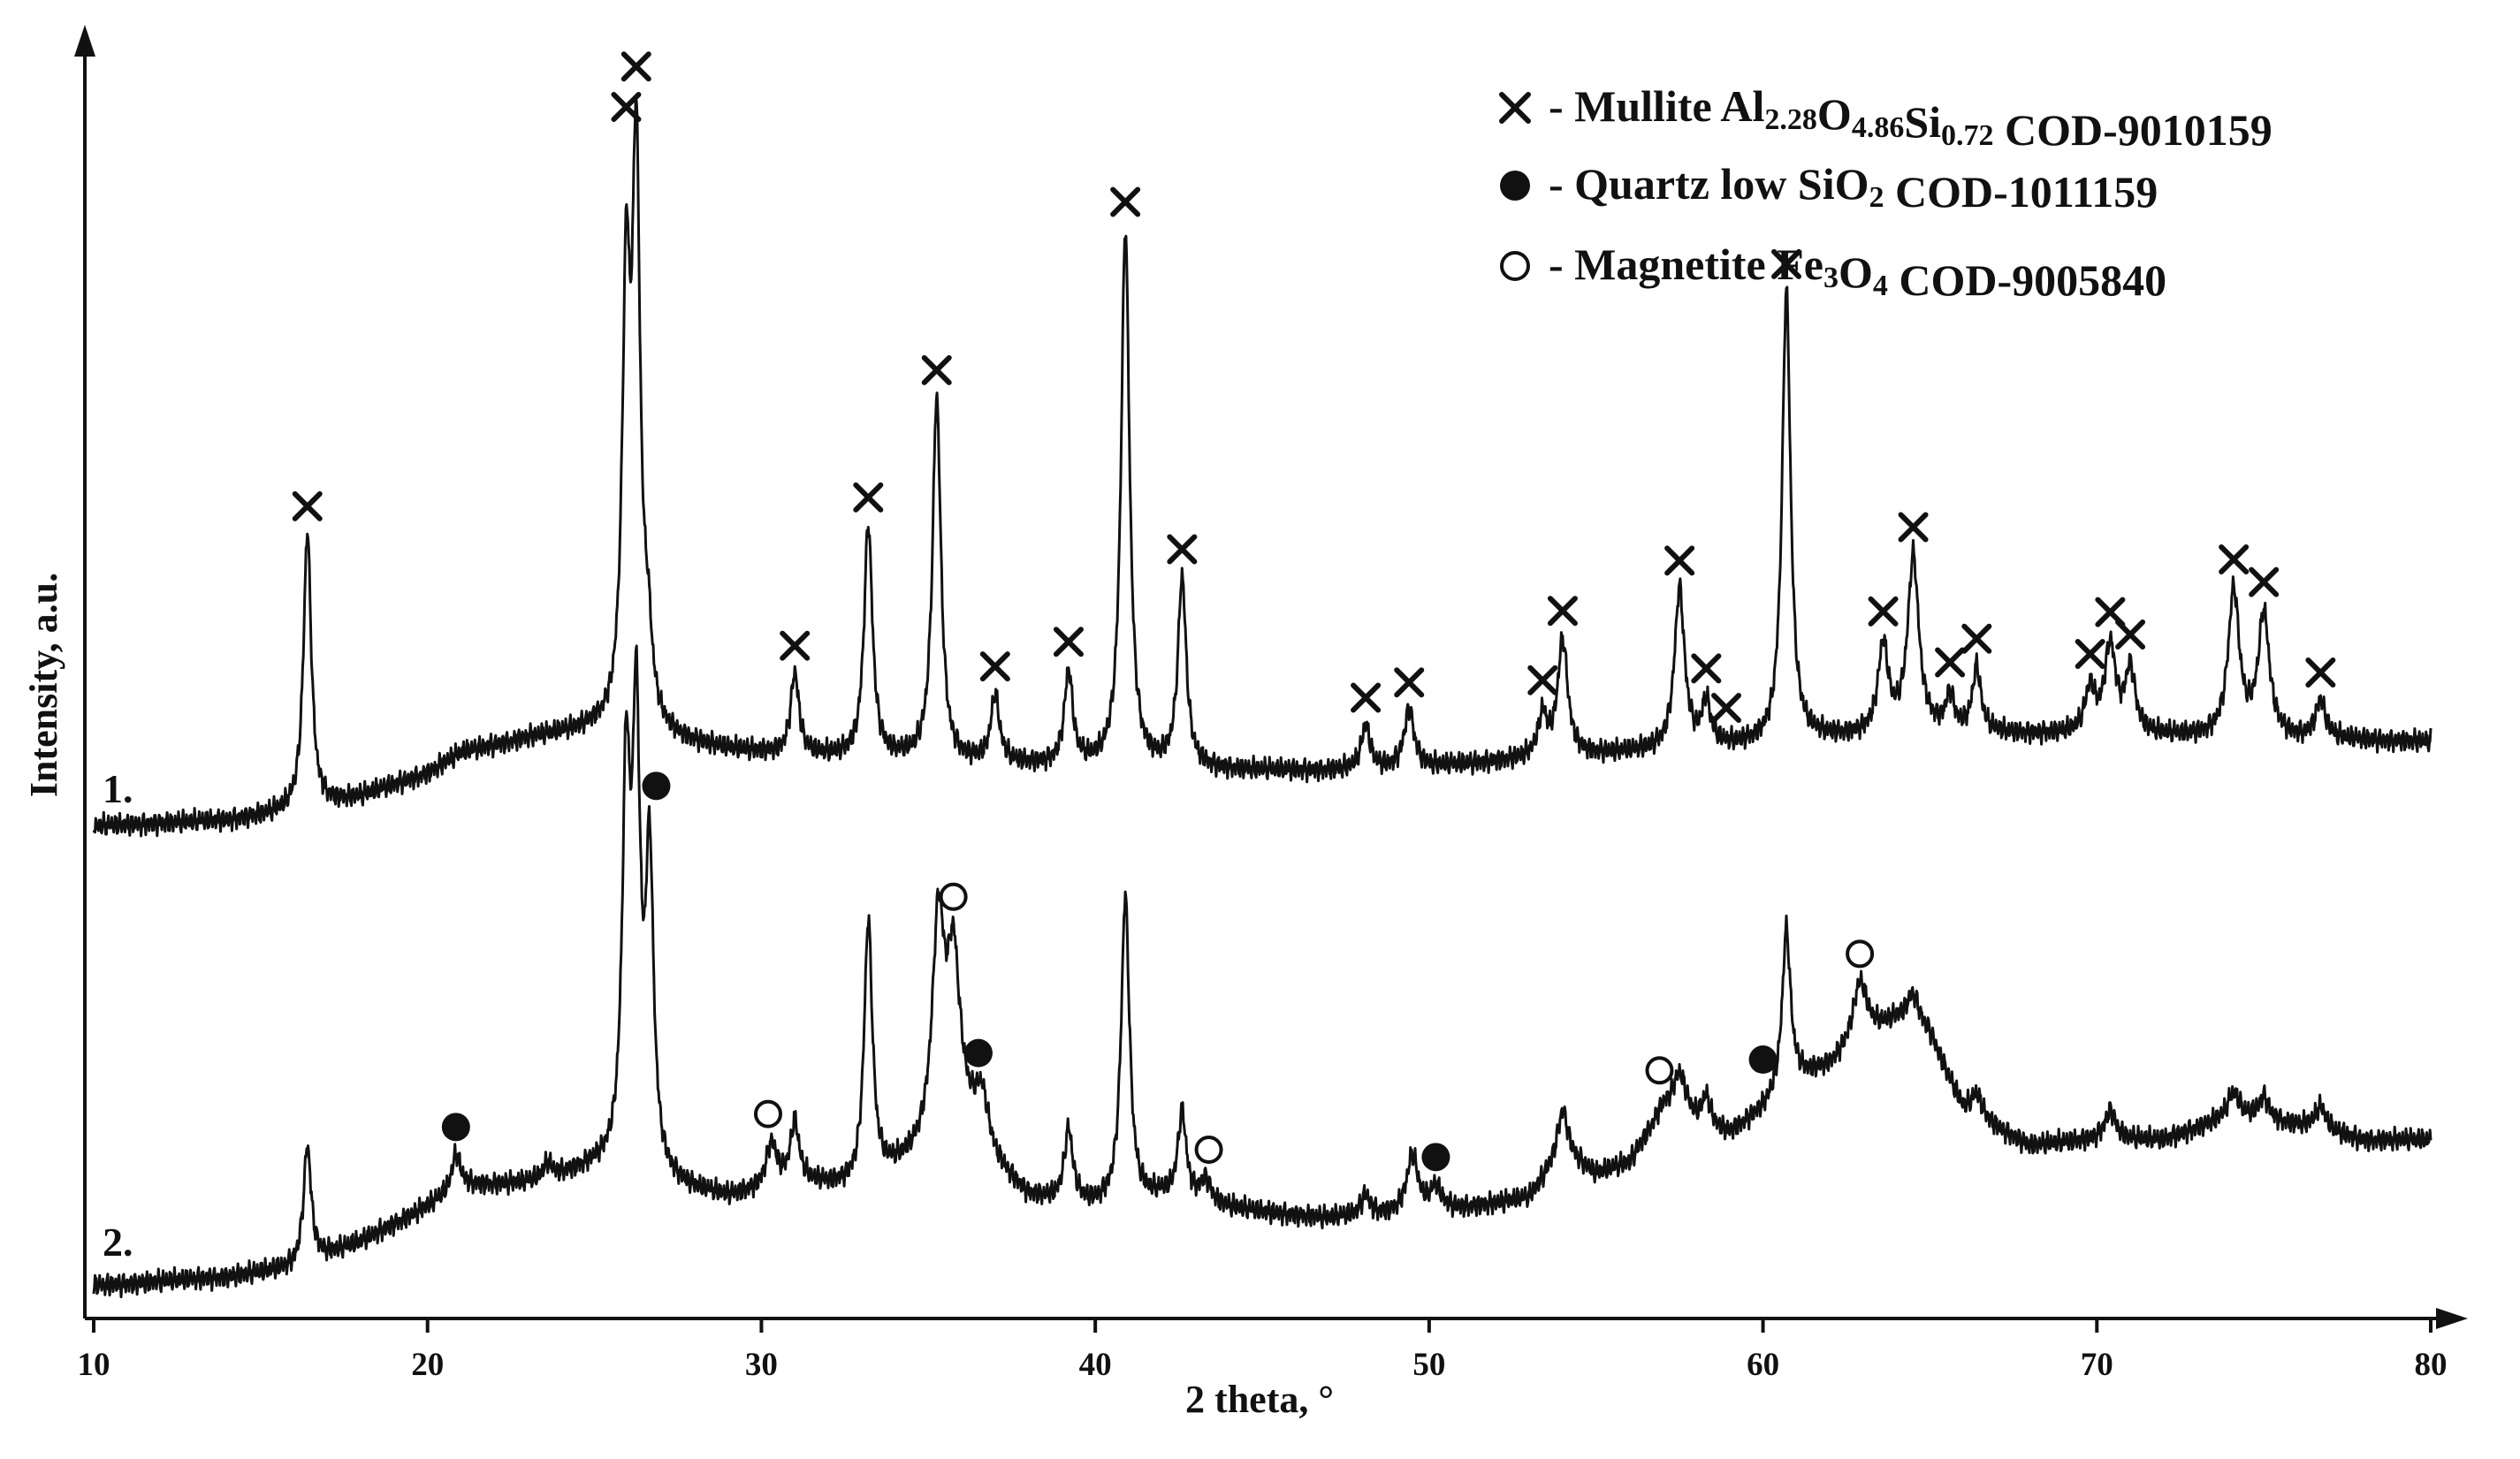  Describe the element at coordinates (1515, 186) in the screenshot. I see `legend-filled-circle-icon` at that location.